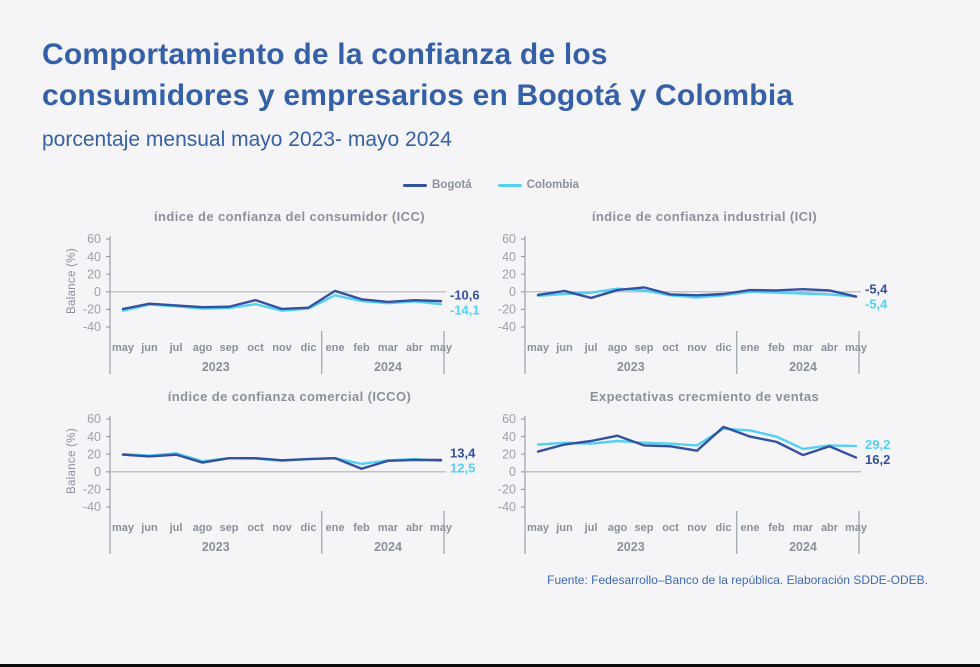 This screenshot has height=667, width=980. Describe the element at coordinates (452, 185) in the screenshot. I see `legend-label-bogota: Bogotá` at that location.